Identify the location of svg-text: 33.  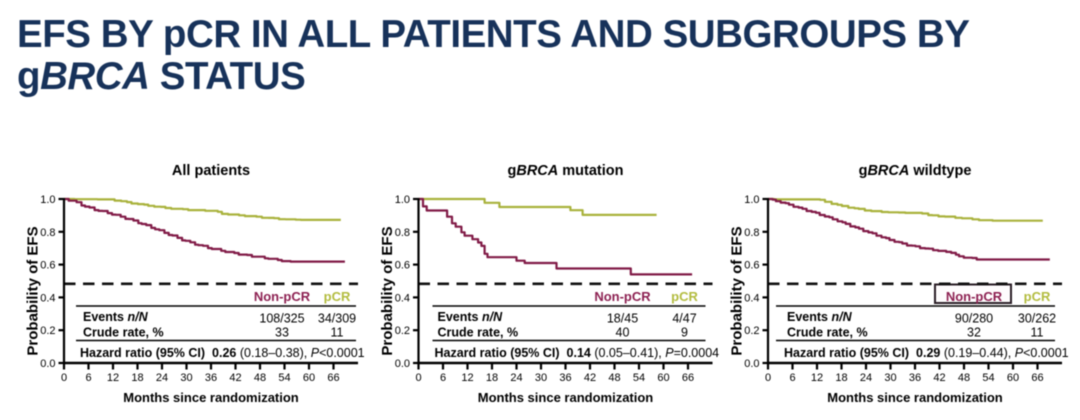
(282, 333).